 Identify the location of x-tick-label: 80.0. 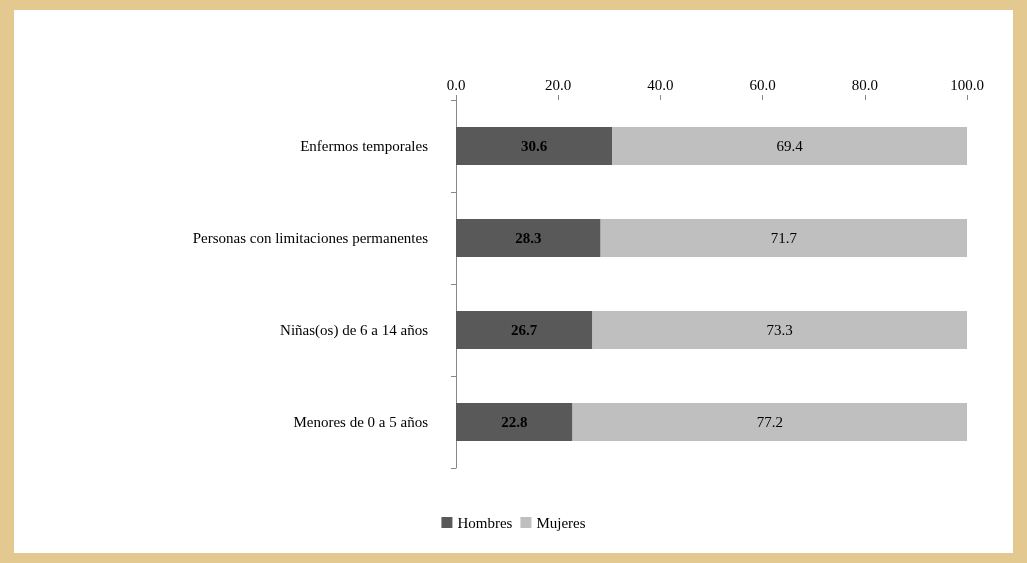
(864, 84).